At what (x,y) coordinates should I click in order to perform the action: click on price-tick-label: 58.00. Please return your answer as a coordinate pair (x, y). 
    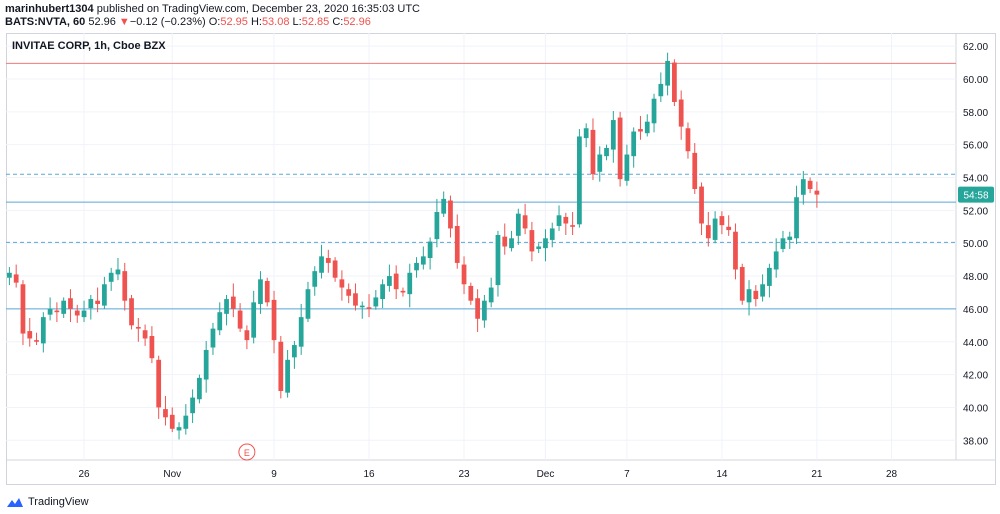
    Looking at the image, I should click on (975, 113).